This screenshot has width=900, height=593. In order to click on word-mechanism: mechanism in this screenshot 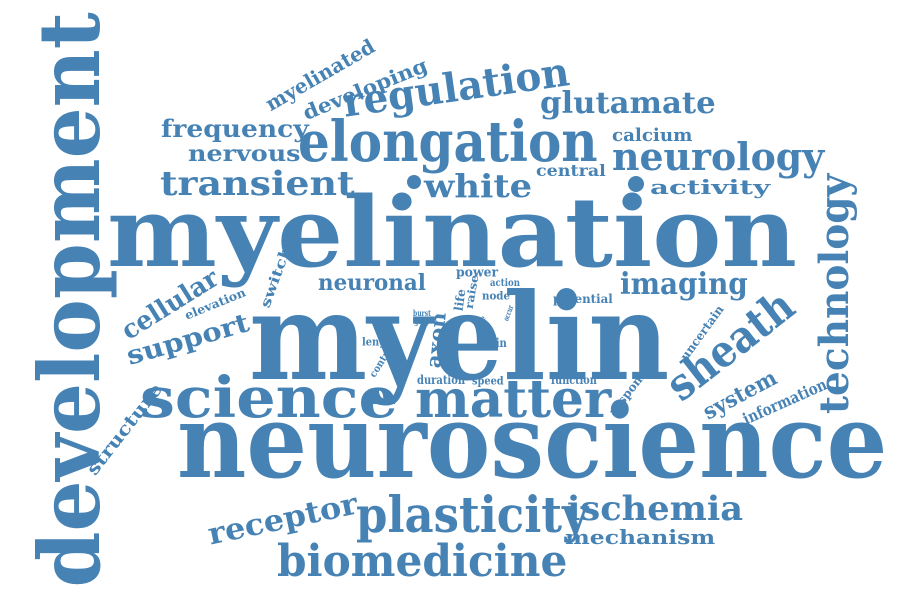, I will do `click(640, 537)`.